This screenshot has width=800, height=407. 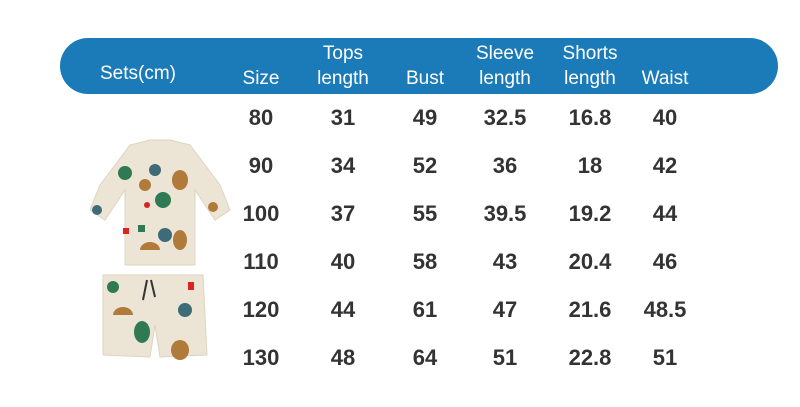 What do you see at coordinates (343, 213) in the screenshot?
I see `cell-tops-length: 37` at bounding box center [343, 213].